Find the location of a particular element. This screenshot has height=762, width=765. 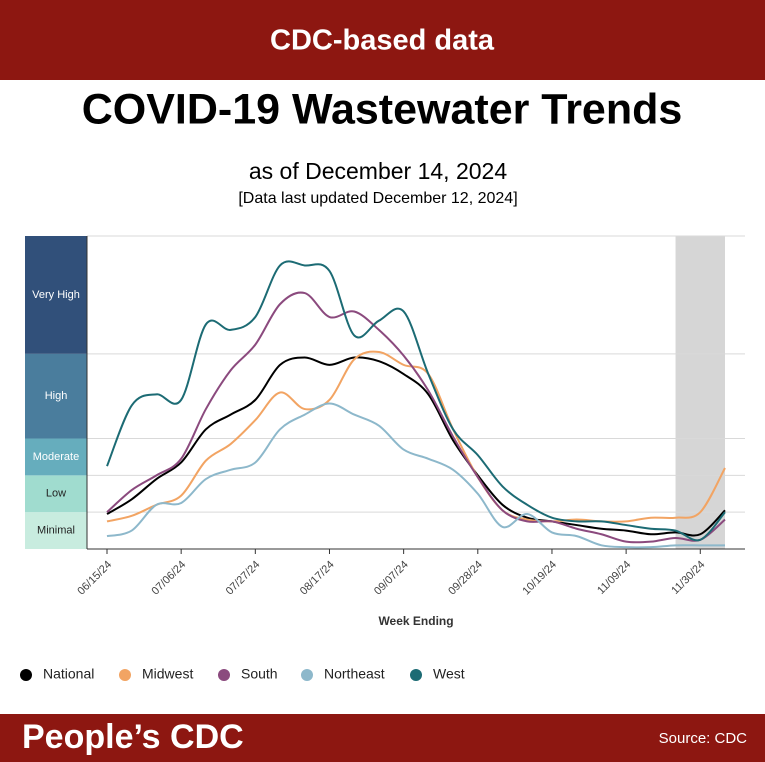

banner-text: CDC-based data is located at coordinates (382, 41).